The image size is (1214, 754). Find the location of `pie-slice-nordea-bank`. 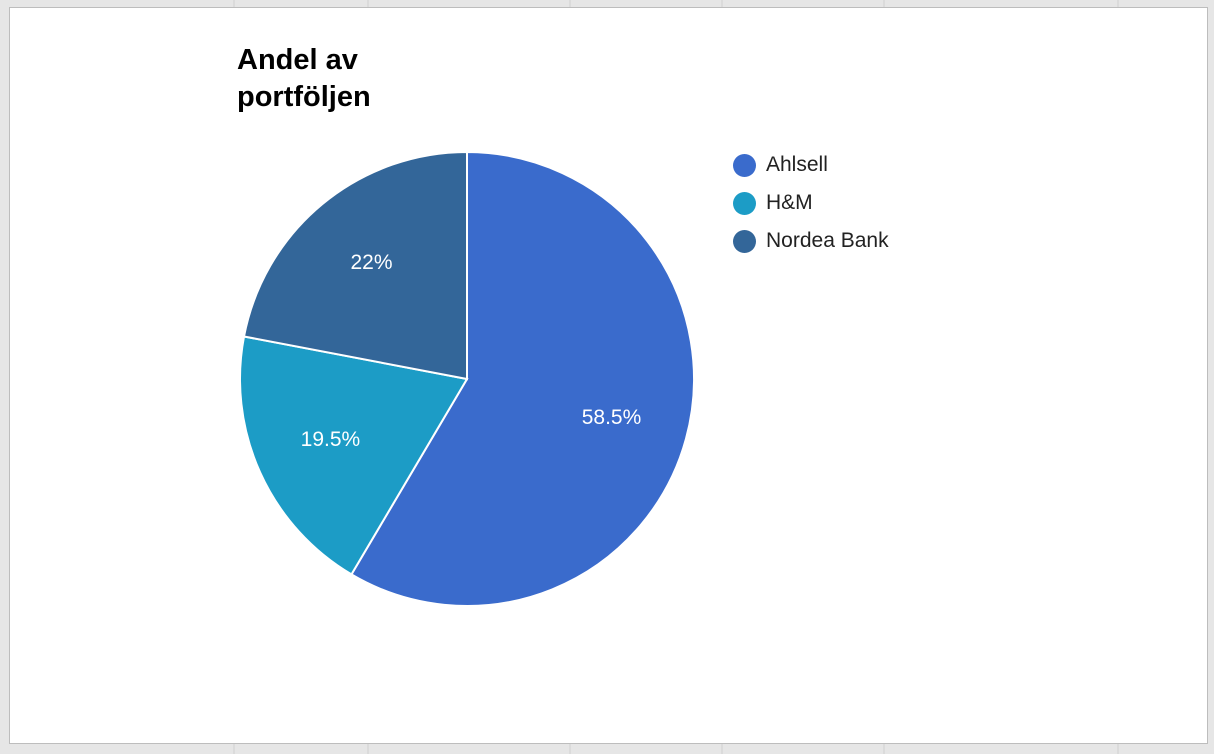

pie-slice-nordea-bank is located at coordinates (355, 265).